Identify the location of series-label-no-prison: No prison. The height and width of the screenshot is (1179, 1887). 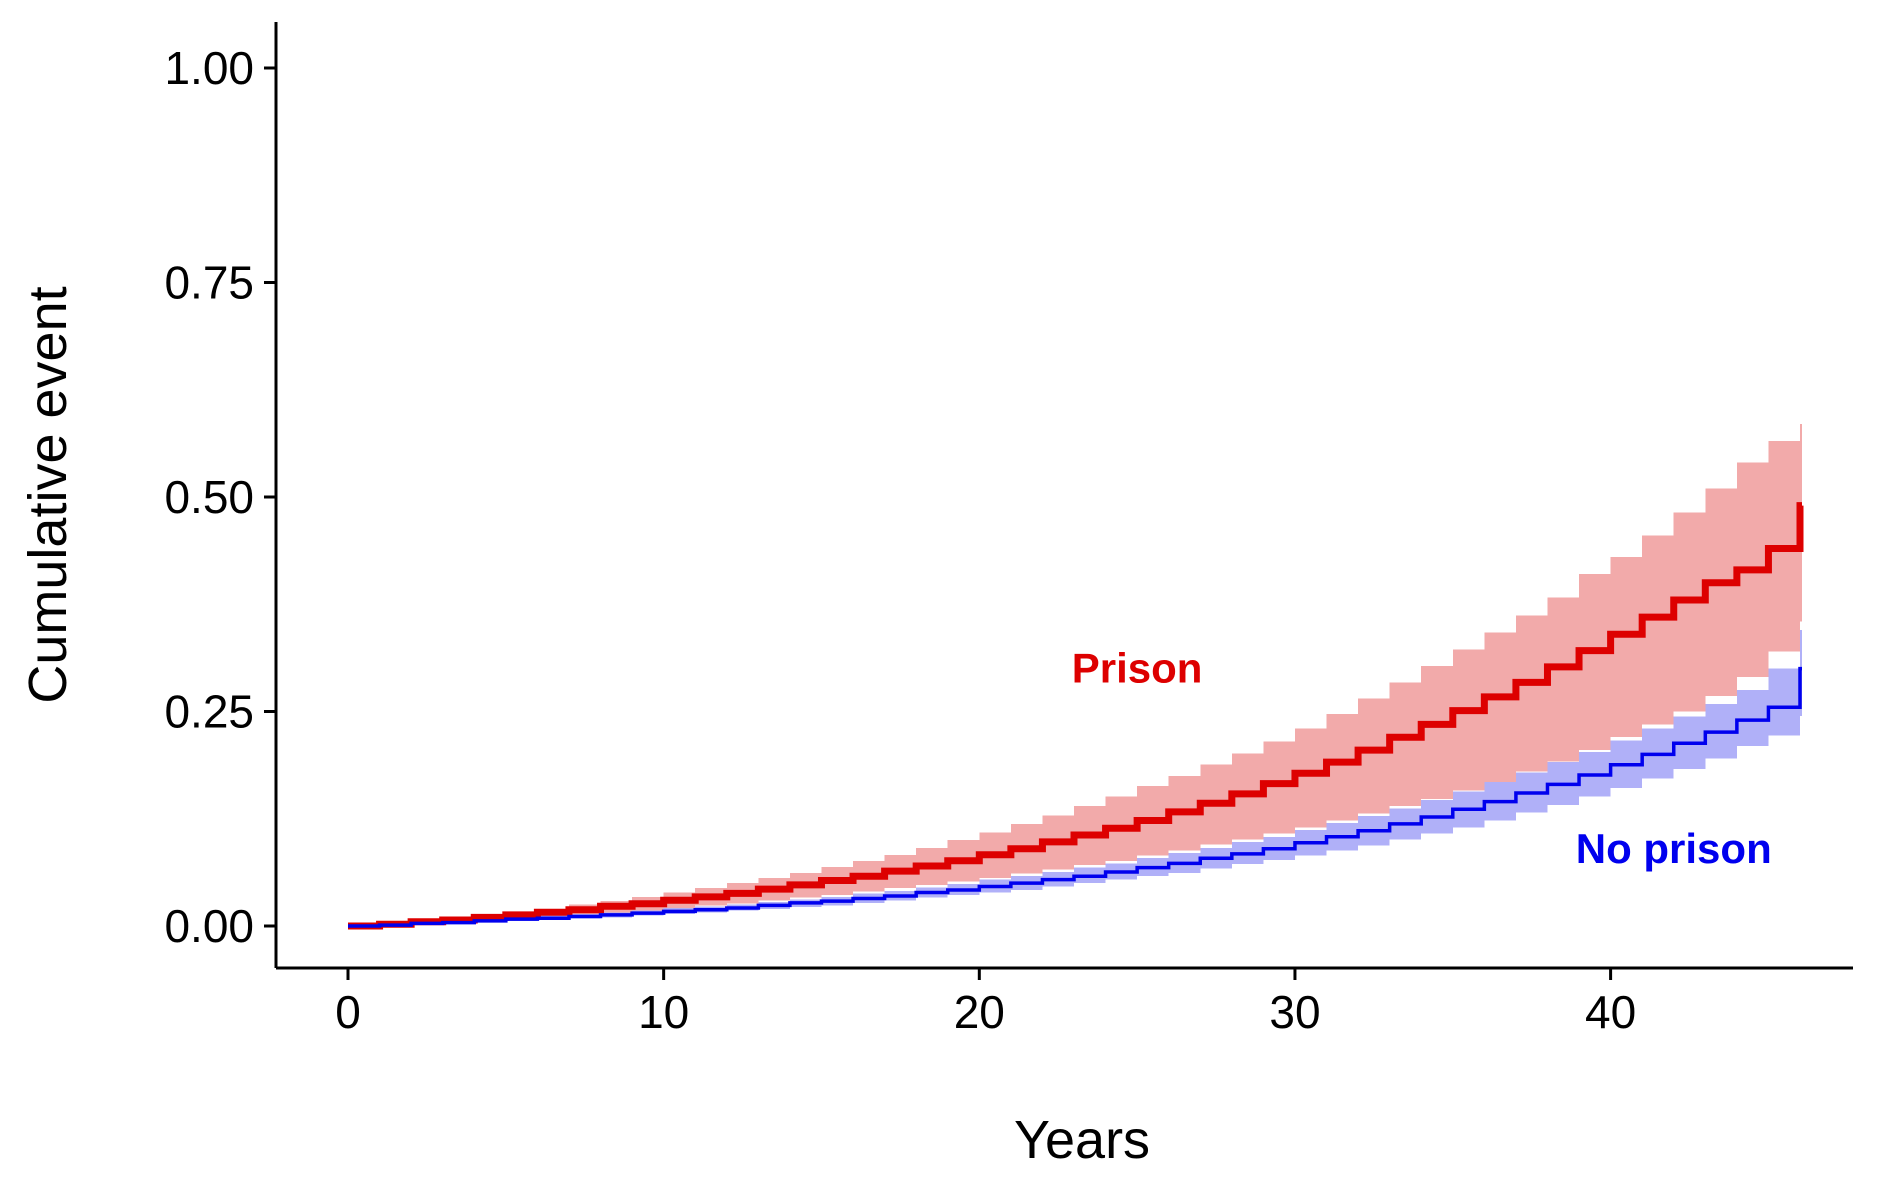
(1674, 848).